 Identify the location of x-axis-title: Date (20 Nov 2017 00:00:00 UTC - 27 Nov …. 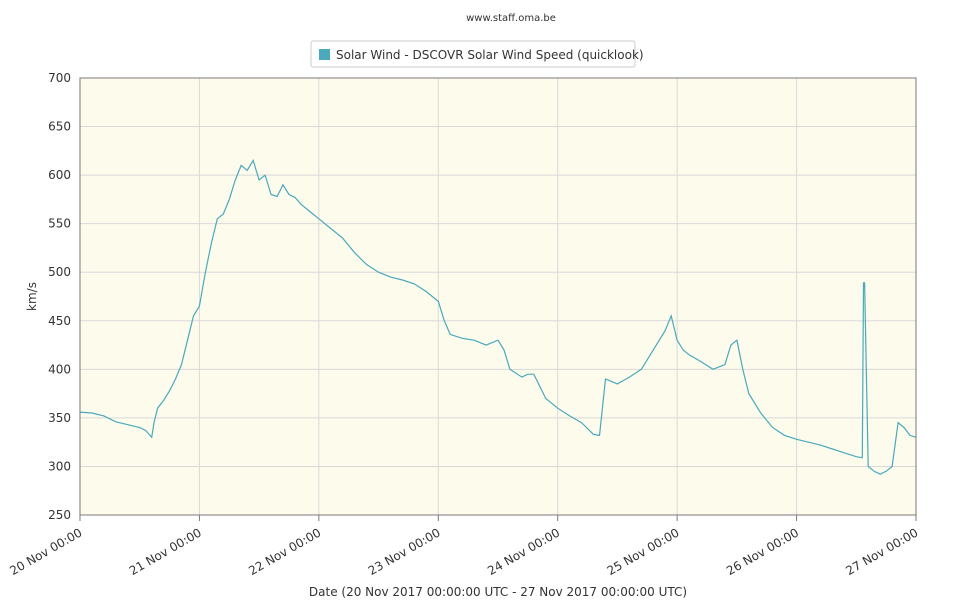
(498, 592).